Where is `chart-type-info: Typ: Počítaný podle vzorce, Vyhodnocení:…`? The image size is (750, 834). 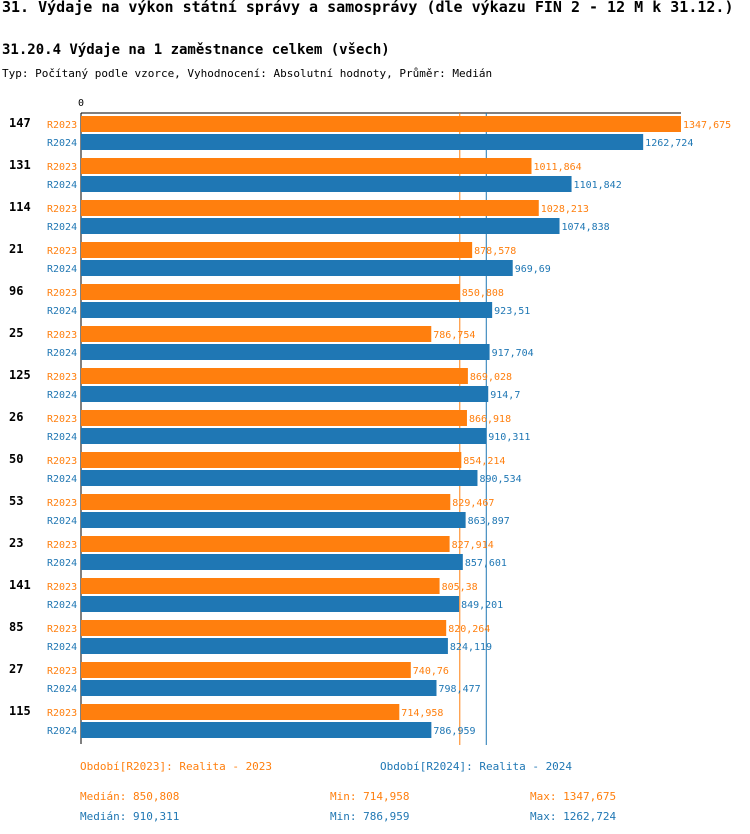 chart-type-info: Typ: Počítaný podle vzorce, Vyhodnocení:… is located at coordinates (247, 73).